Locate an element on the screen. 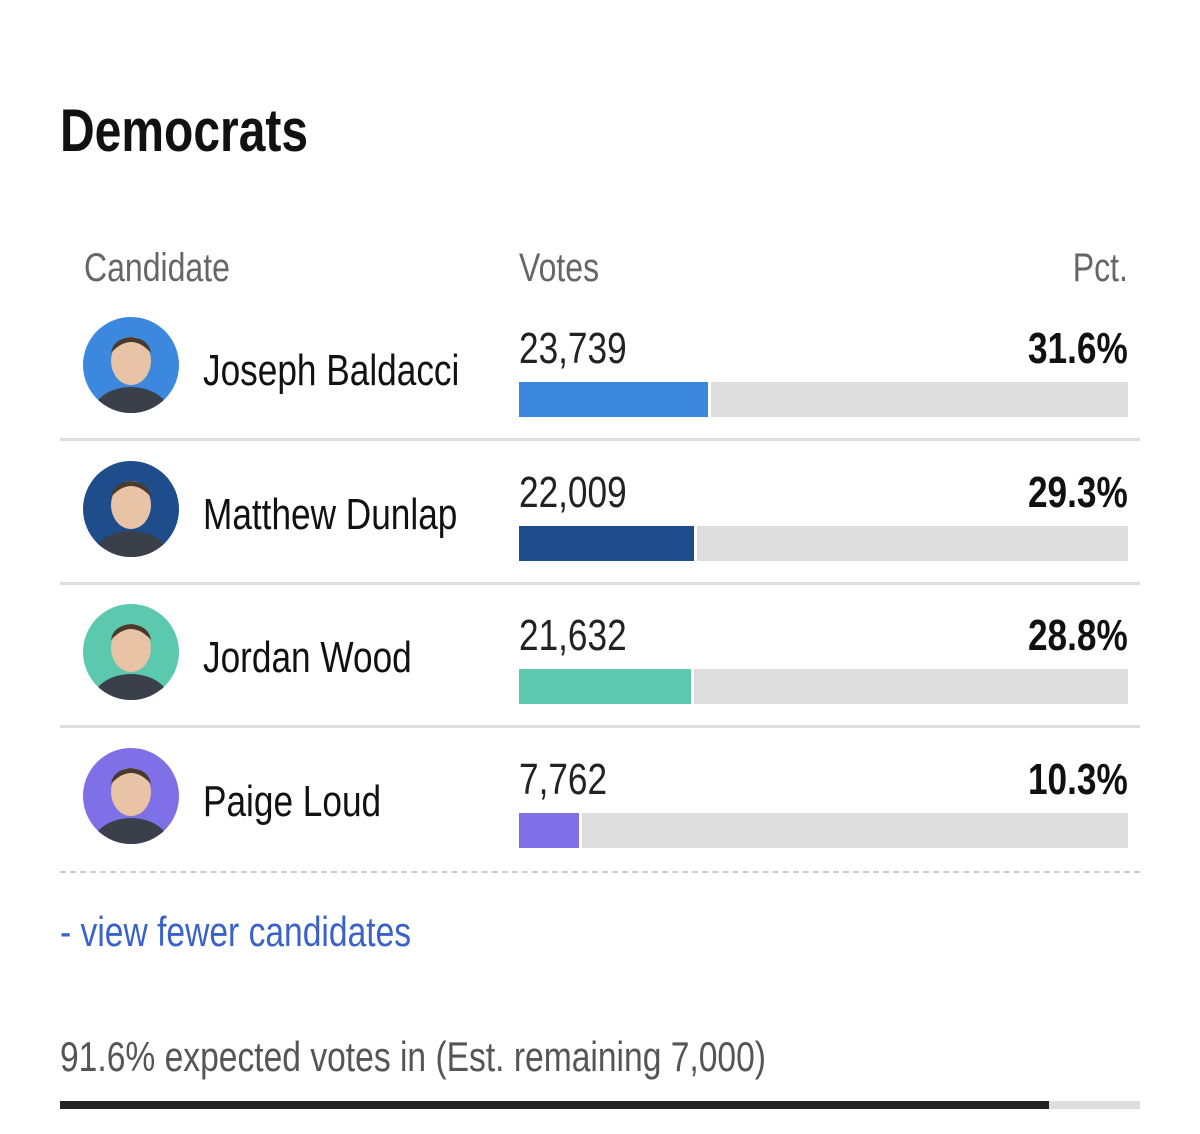 This screenshot has width=1200, height=1134. percent: 31.6% is located at coordinates (1065, 349).